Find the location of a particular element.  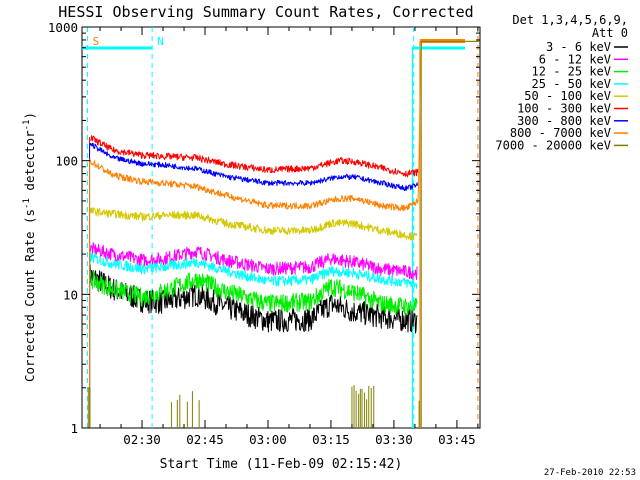

series-line-12-25kev is located at coordinates (253, 293).